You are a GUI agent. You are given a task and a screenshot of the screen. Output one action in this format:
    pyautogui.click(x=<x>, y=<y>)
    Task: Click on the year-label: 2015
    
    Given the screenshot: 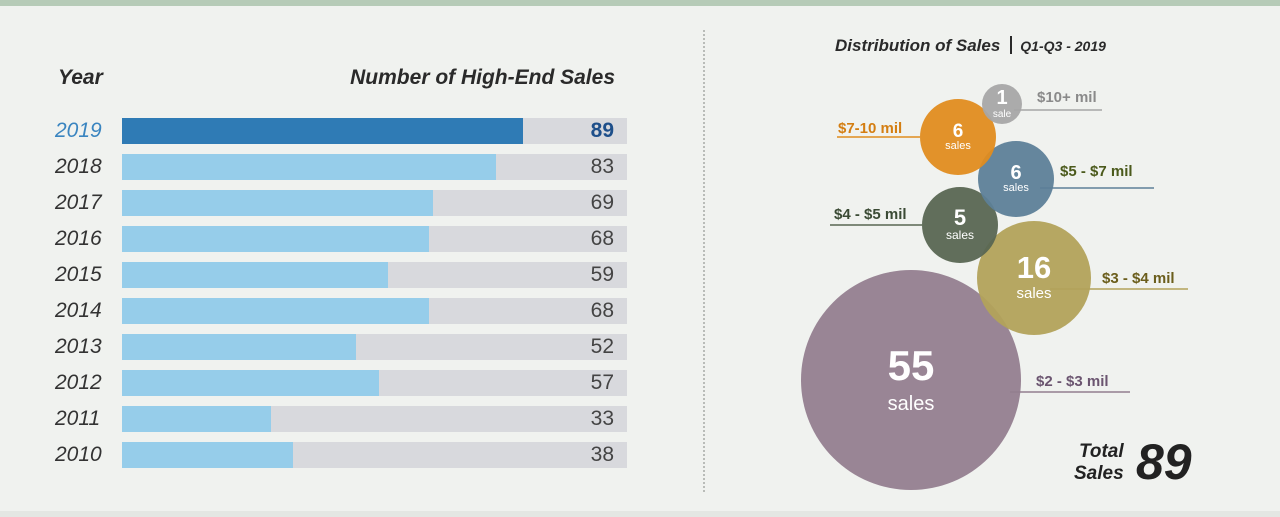 What is the action you would take?
    pyautogui.click(x=78, y=274)
    